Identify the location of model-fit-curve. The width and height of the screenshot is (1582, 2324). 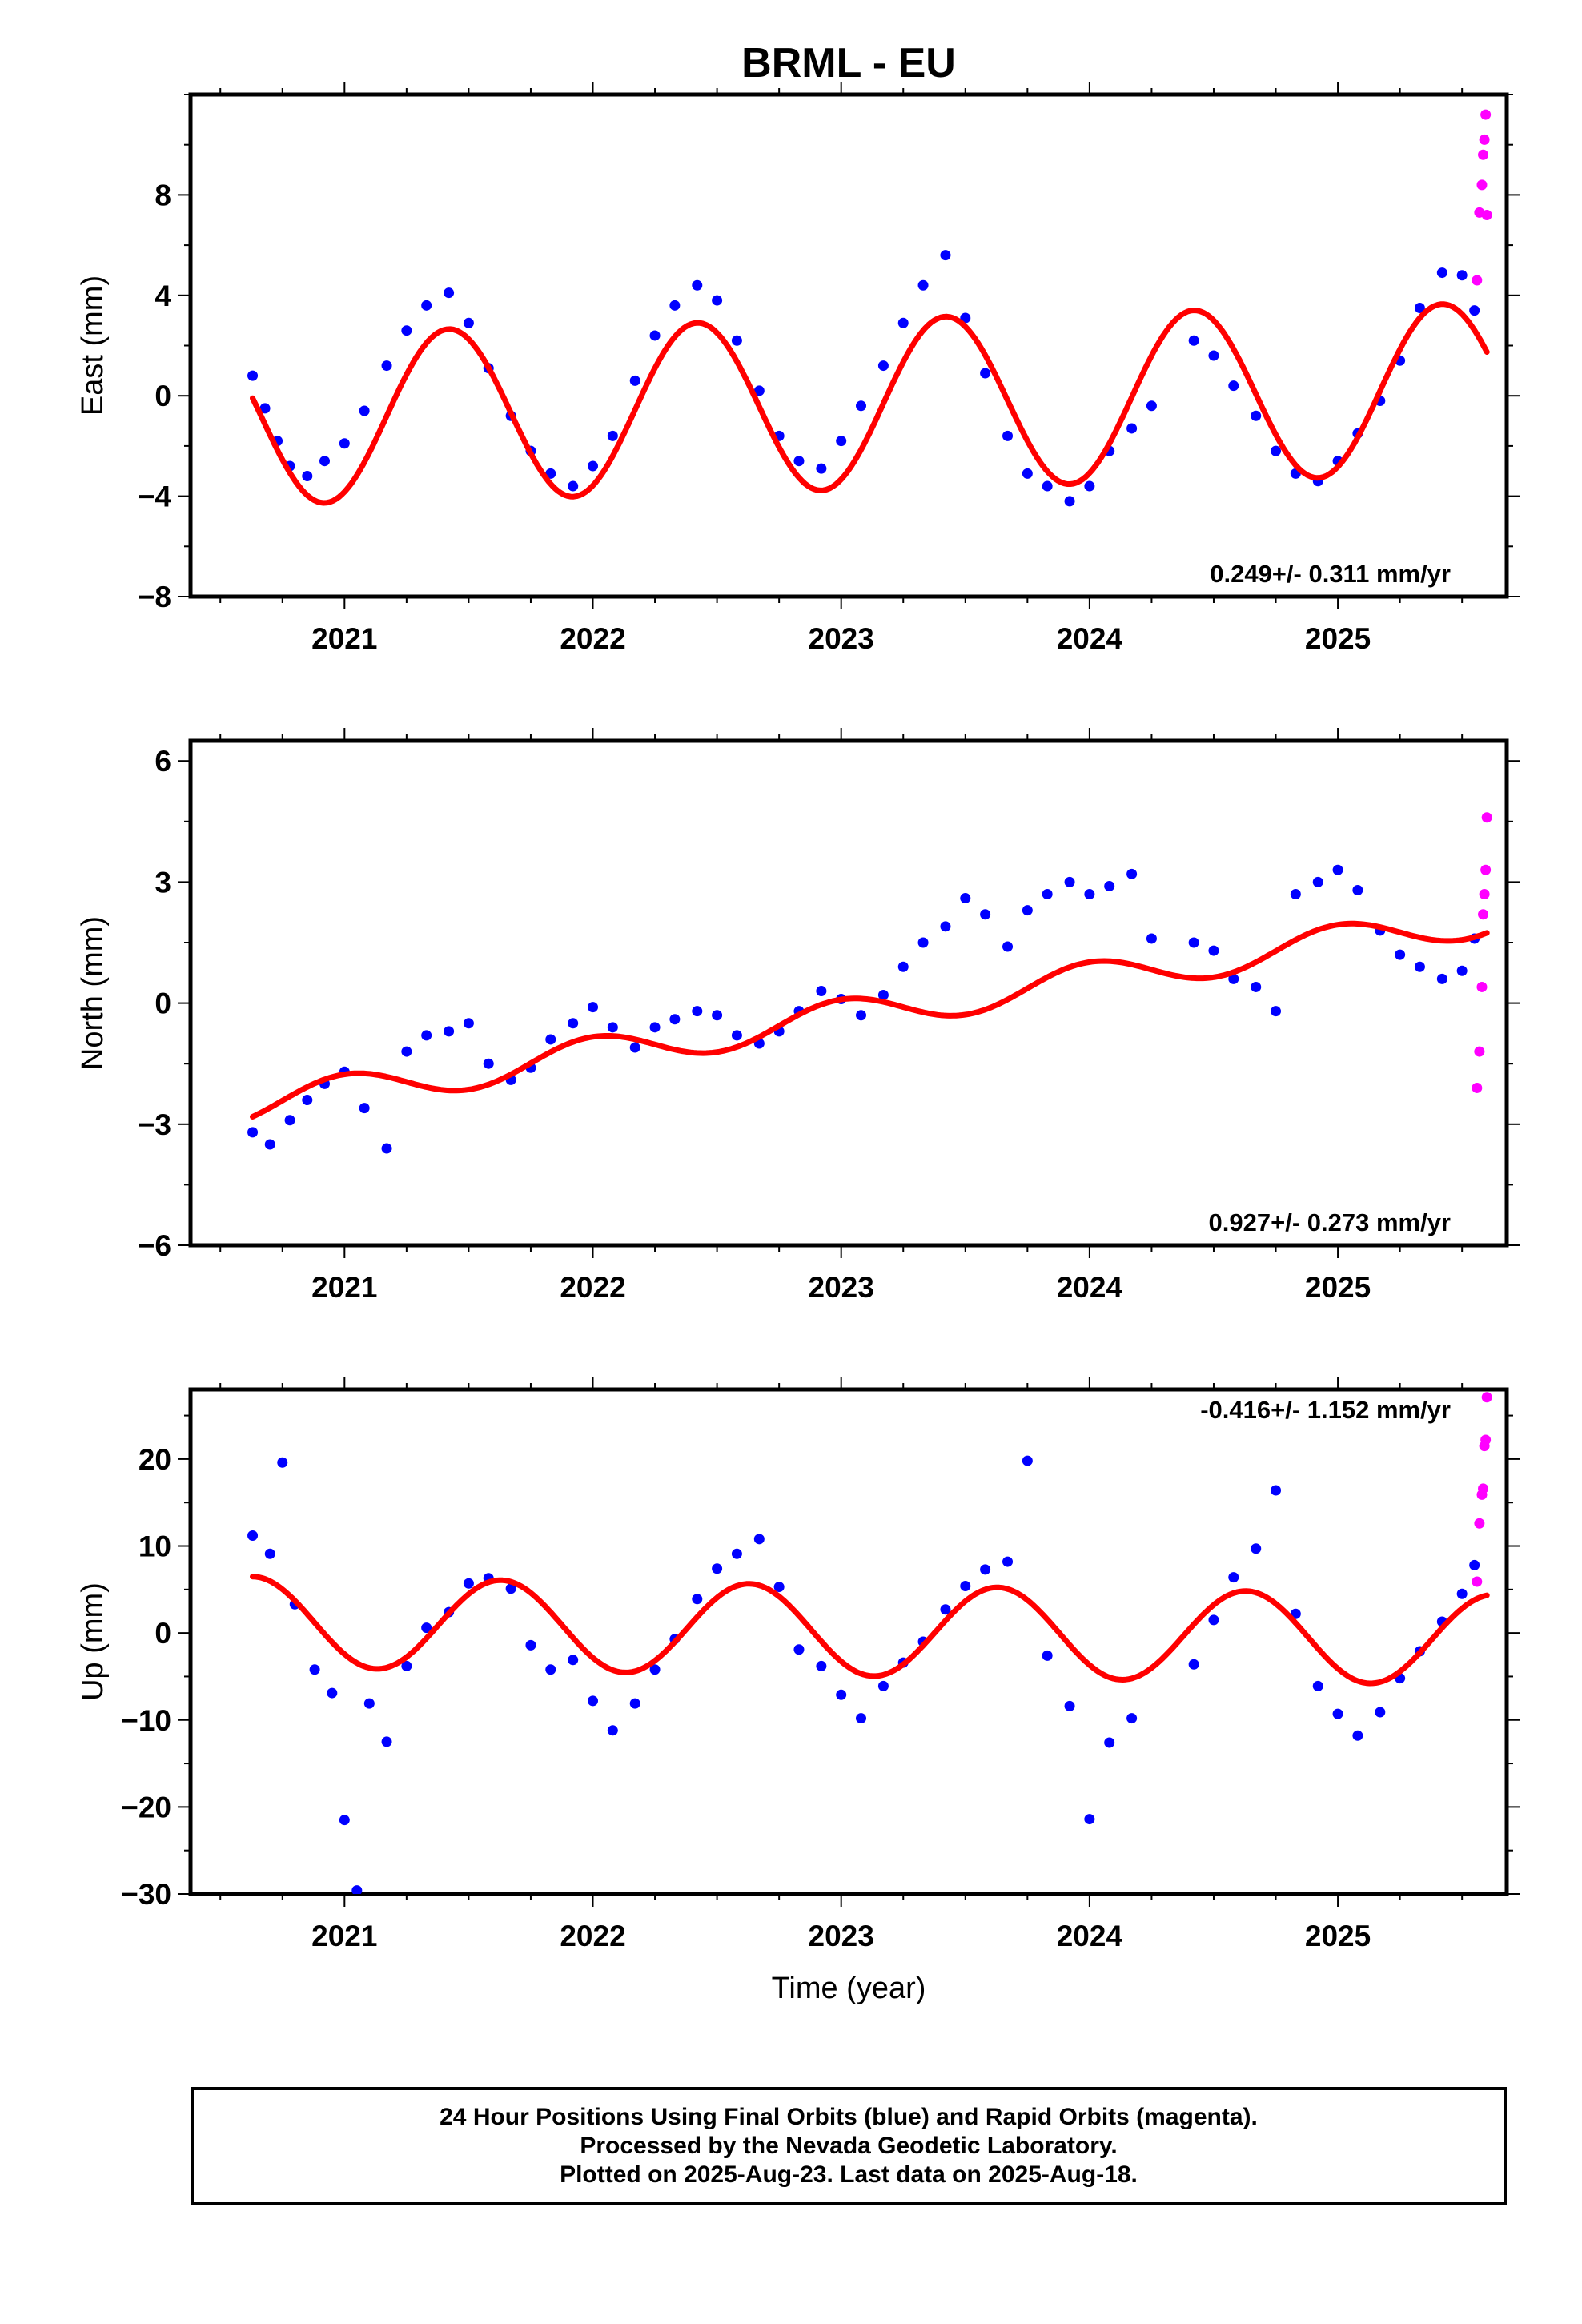
(870, 1631).